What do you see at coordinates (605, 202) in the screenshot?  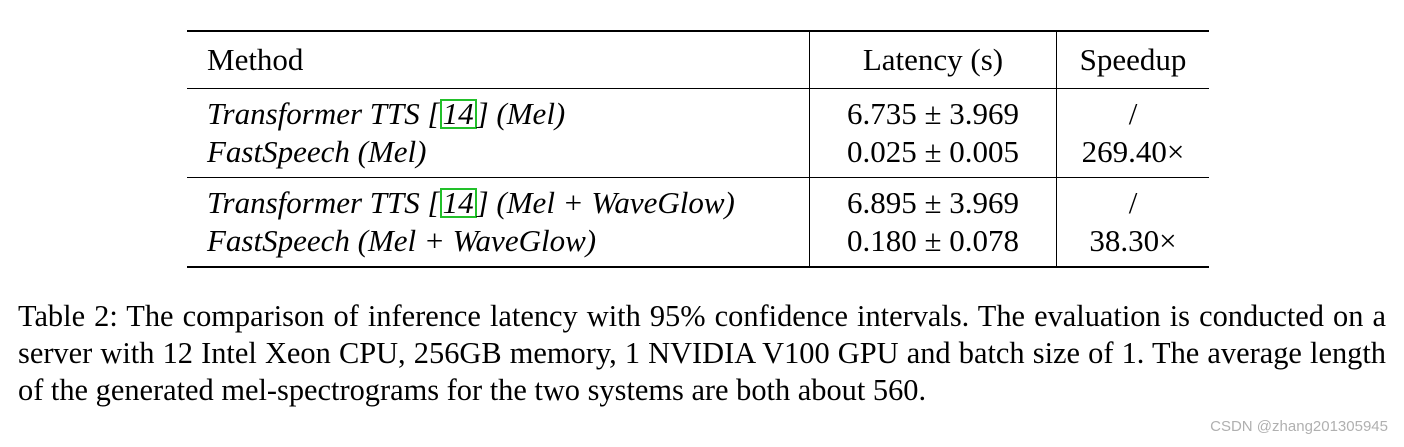 I see `method-variant: ] (Mel + WaveGlow)` at bounding box center [605, 202].